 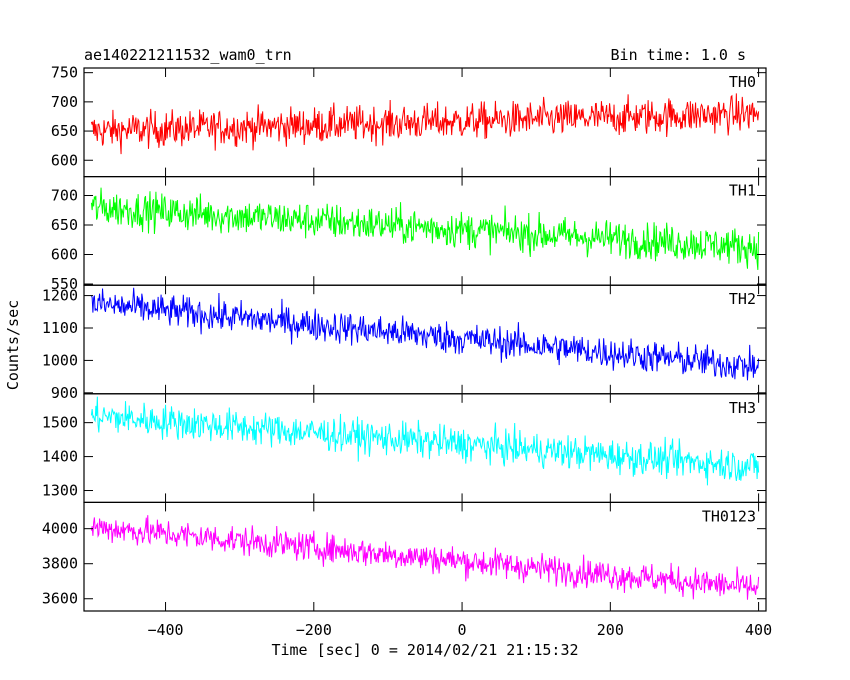 I want to click on panel-label: TH0123, so click(x=729, y=516).